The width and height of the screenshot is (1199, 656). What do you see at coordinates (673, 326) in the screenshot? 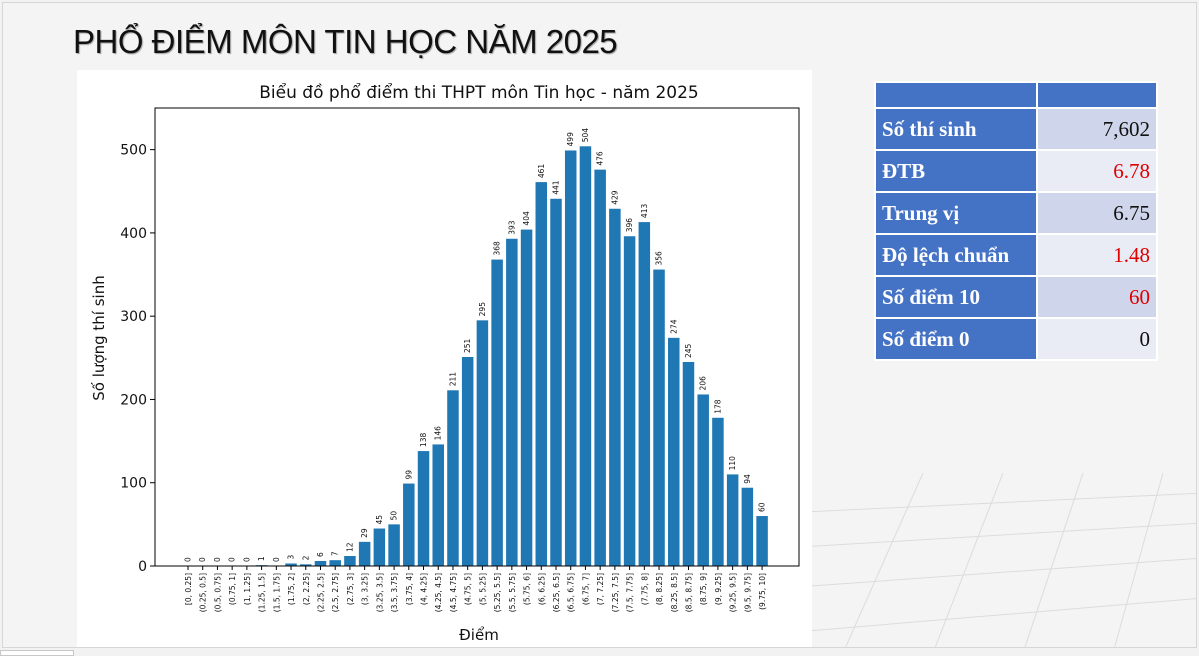
I see `bar-value-label: 274` at bounding box center [673, 326].